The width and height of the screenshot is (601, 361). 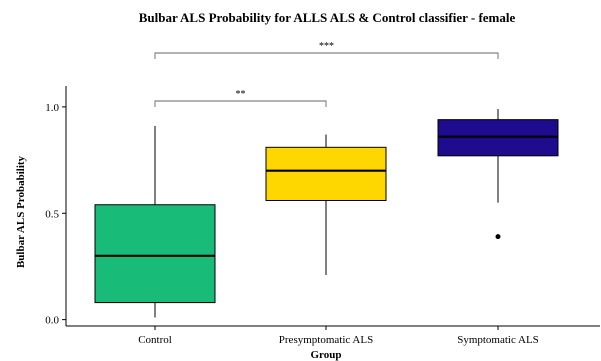 I want to click on x-tick-label: Presymptomatic ALS, so click(x=326, y=340).